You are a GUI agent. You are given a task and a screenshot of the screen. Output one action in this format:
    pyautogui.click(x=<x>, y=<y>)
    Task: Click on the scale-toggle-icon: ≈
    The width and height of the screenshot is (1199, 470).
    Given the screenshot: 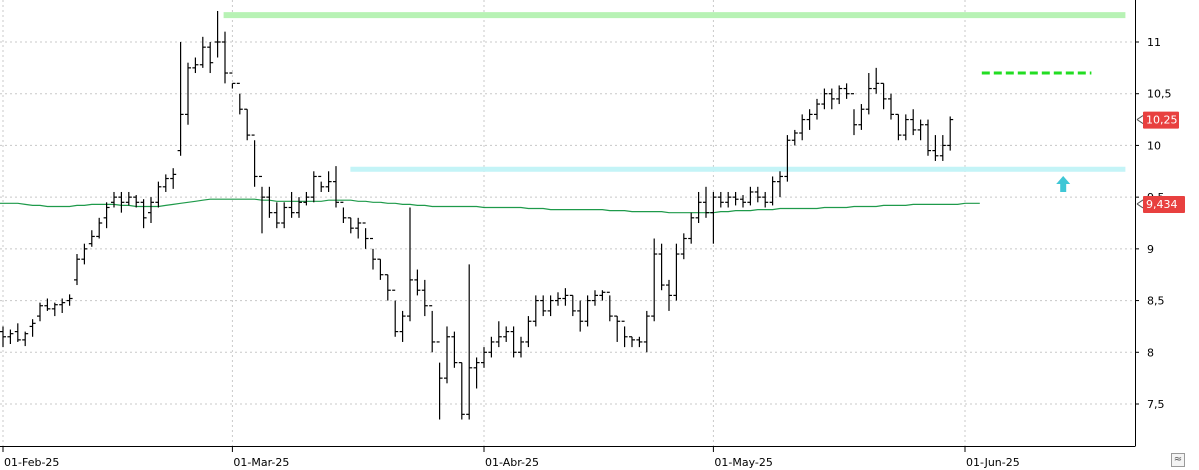 What is the action you would take?
    pyautogui.click(x=1178, y=460)
    